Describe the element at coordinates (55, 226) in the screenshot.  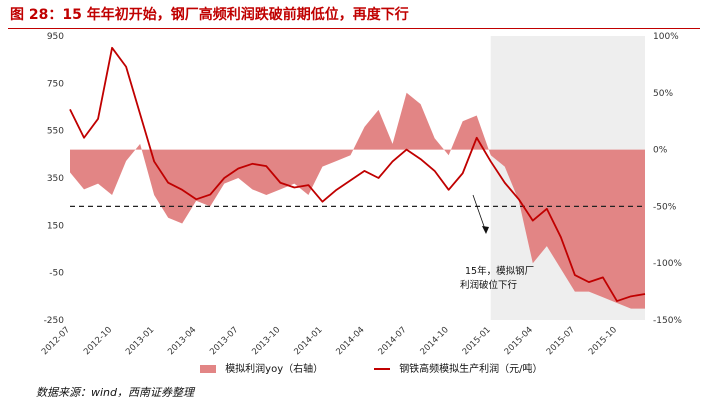
I see `left-tick-label: 150` at that location.